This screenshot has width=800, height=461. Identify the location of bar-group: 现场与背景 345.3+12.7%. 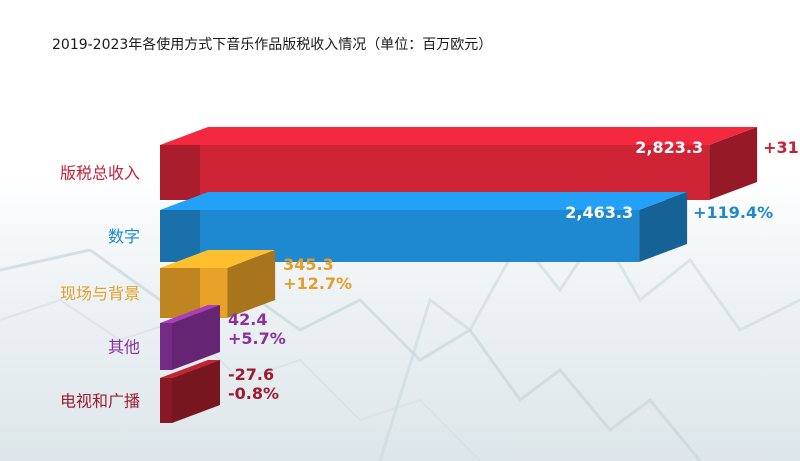
(206, 284).